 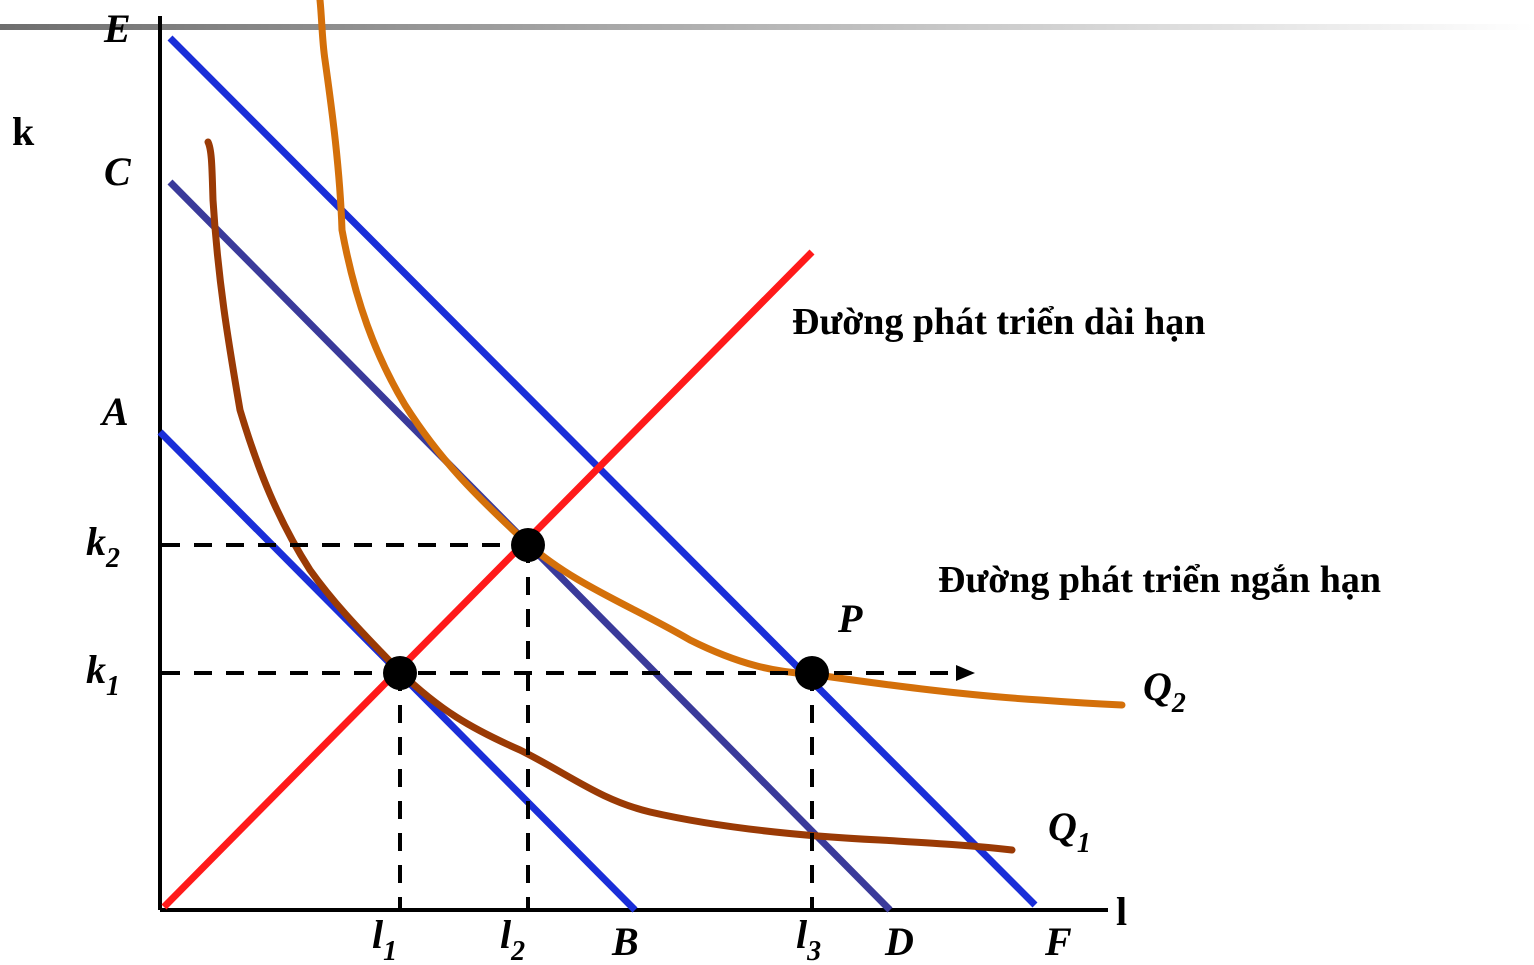 What do you see at coordinates (118, 171) in the screenshot?
I see `intercept-label-c: C` at bounding box center [118, 171].